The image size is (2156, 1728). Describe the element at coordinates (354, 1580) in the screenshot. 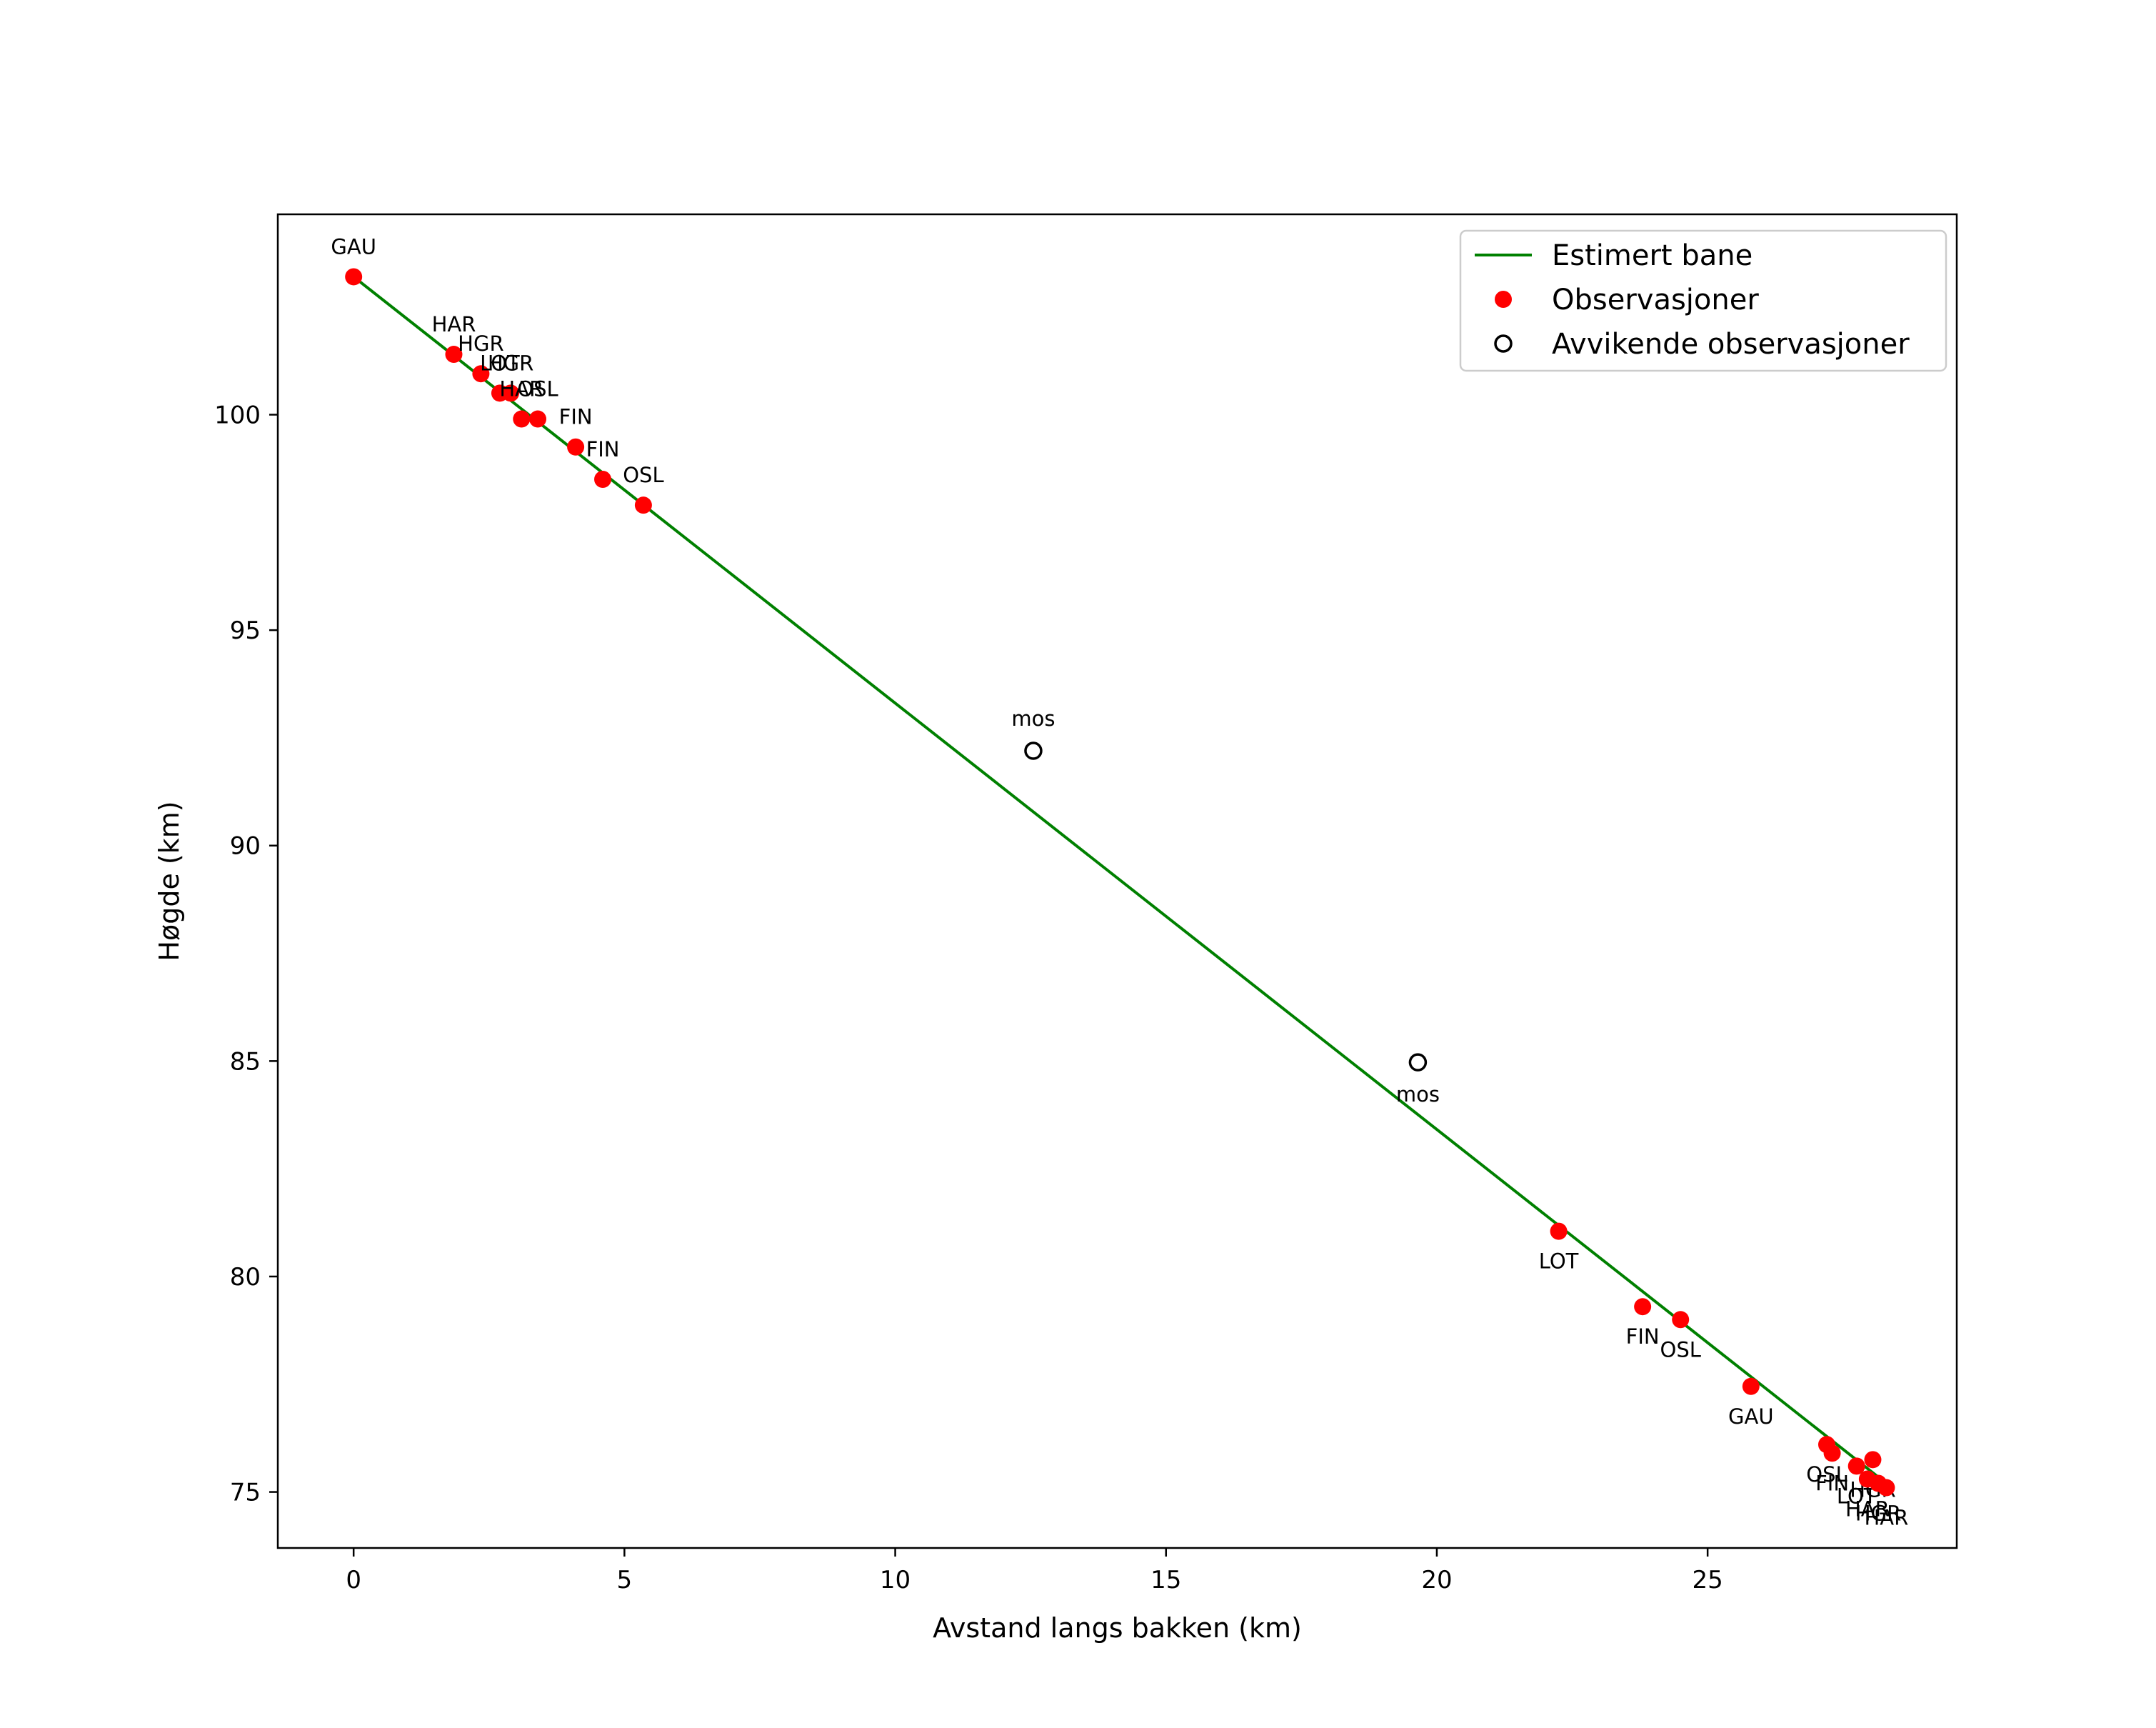

I see `x-tick-label: 0` at that location.